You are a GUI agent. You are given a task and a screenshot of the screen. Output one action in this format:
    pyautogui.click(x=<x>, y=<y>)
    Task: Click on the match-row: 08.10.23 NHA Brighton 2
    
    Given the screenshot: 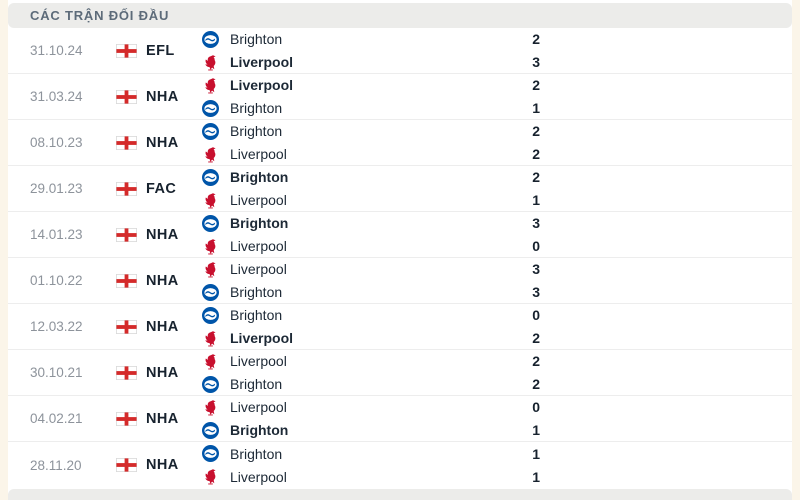 What is the action you would take?
    pyautogui.click(x=400, y=143)
    